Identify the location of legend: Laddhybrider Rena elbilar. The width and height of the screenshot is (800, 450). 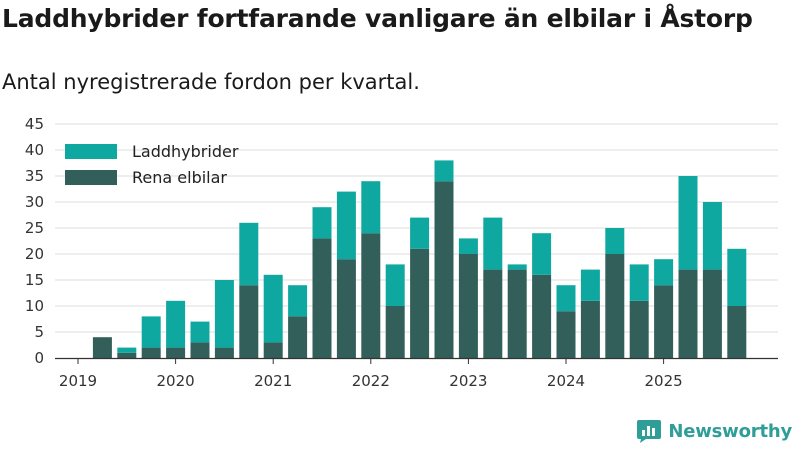
(152, 164).